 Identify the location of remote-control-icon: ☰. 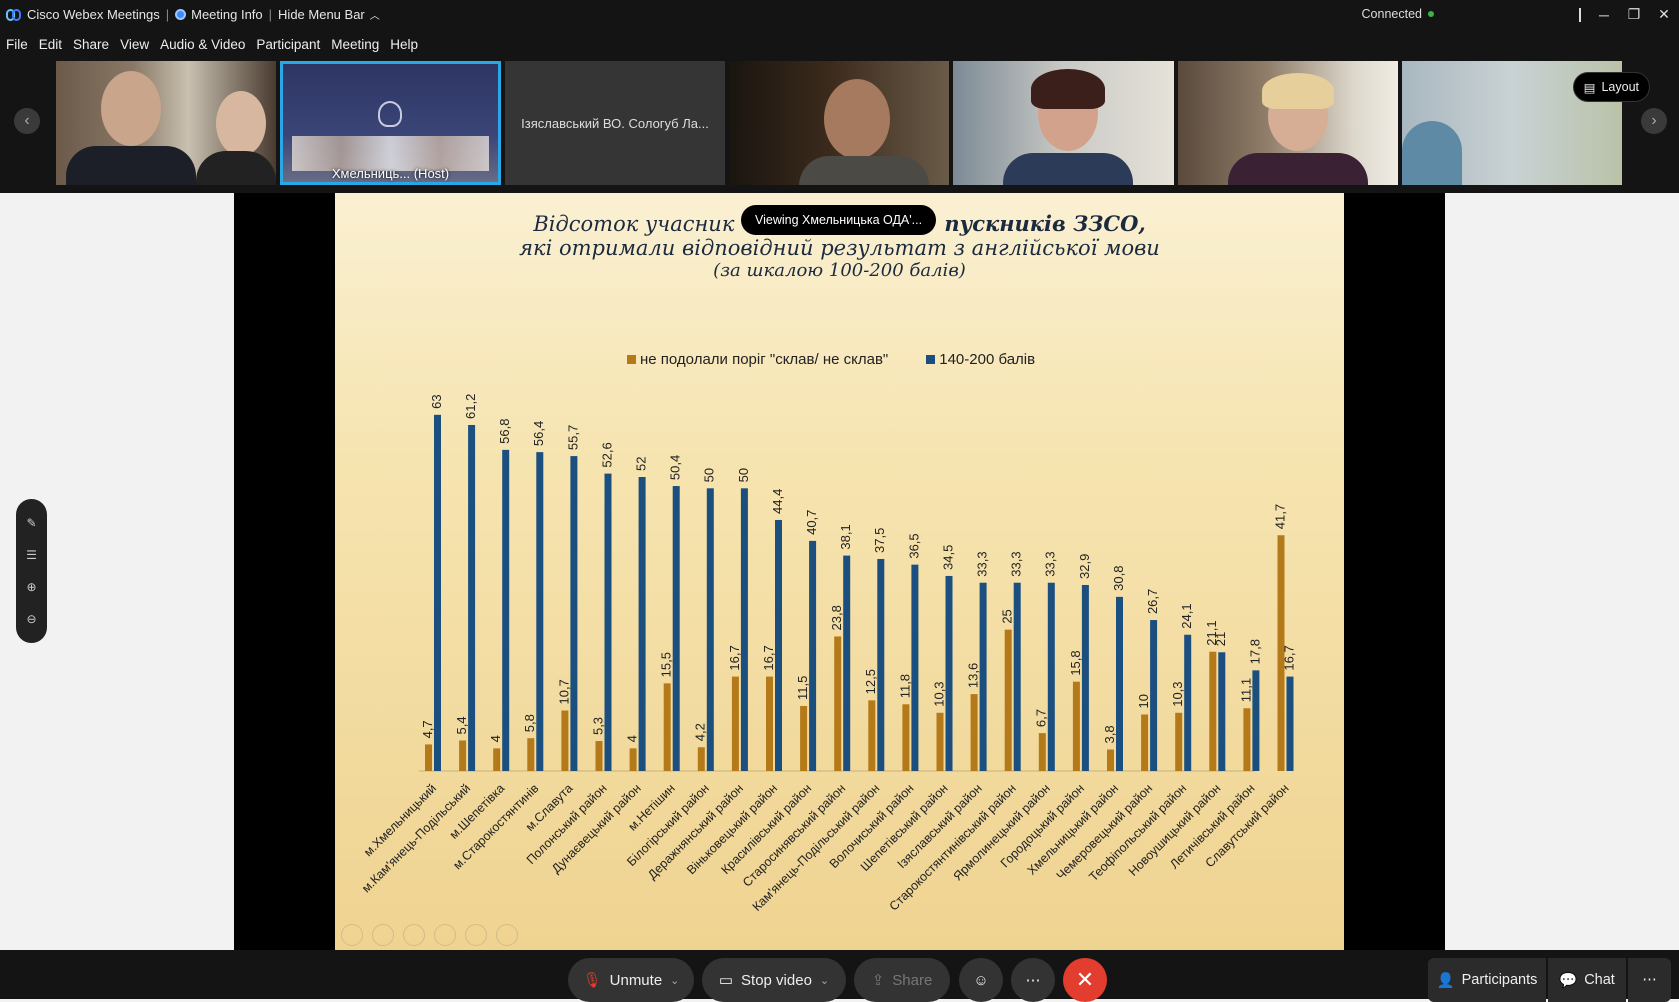
(31, 555).